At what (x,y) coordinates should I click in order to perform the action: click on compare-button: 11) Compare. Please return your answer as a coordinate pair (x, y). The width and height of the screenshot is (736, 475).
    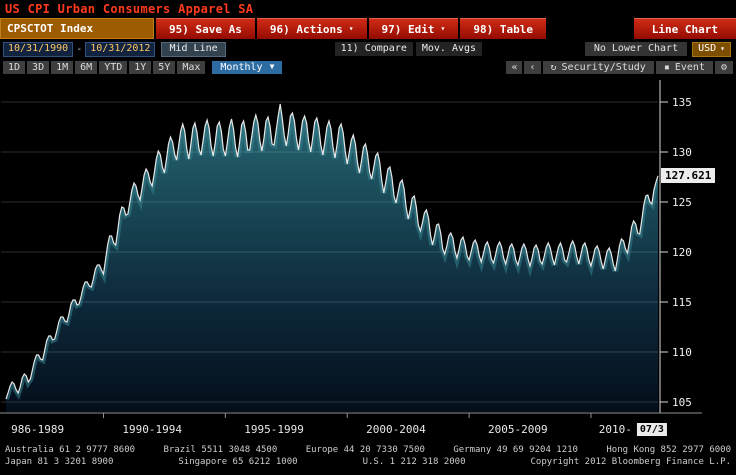
    Looking at the image, I should click on (373, 49).